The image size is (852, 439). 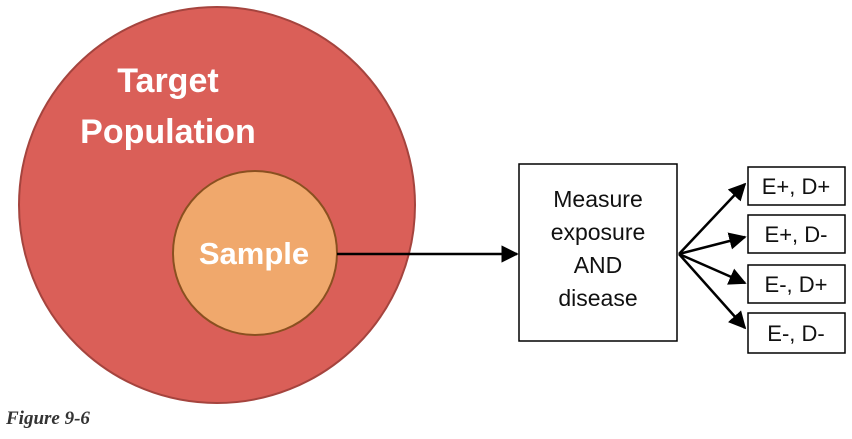 I want to click on outcome-label-1: E+, D+, so click(x=796, y=186).